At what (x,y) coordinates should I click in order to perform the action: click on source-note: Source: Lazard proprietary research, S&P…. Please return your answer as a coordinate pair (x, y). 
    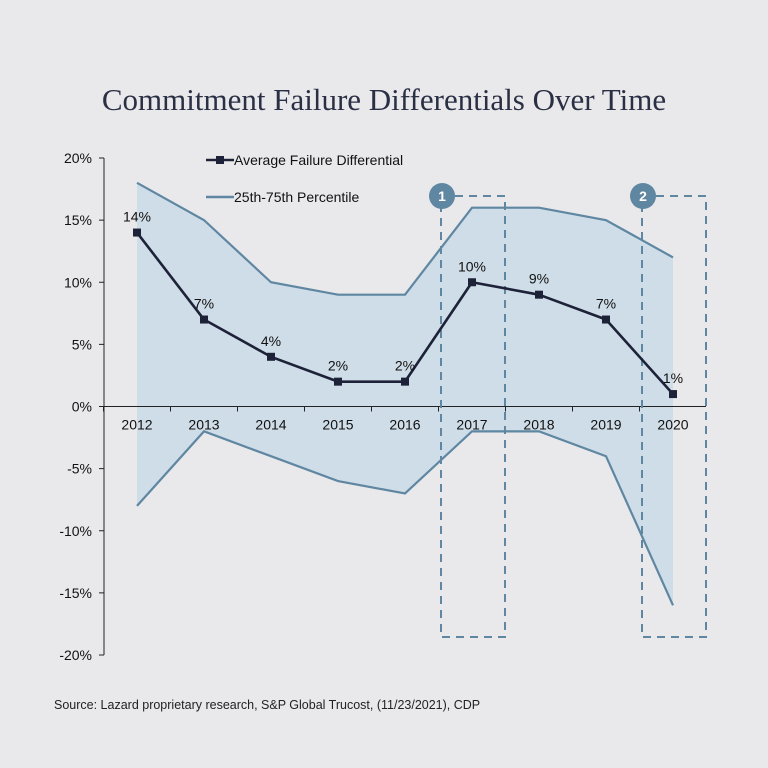
    Looking at the image, I should click on (267, 705).